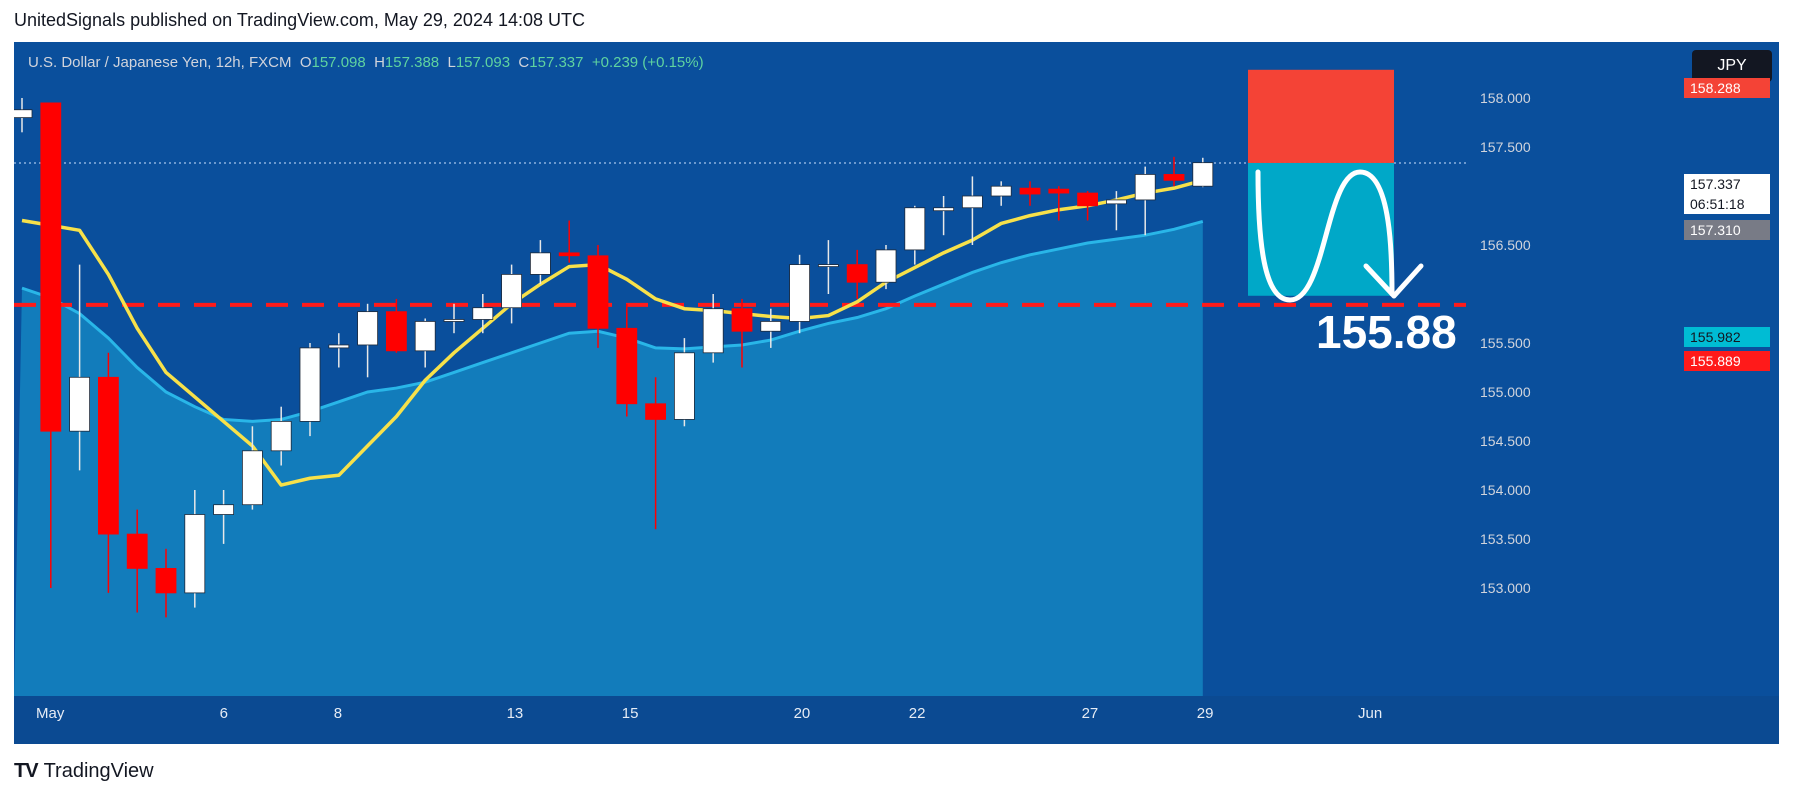 This screenshot has height=798, width=1793. Describe the element at coordinates (98, 771) in the screenshot. I see `footer-brand: TradingView` at that location.